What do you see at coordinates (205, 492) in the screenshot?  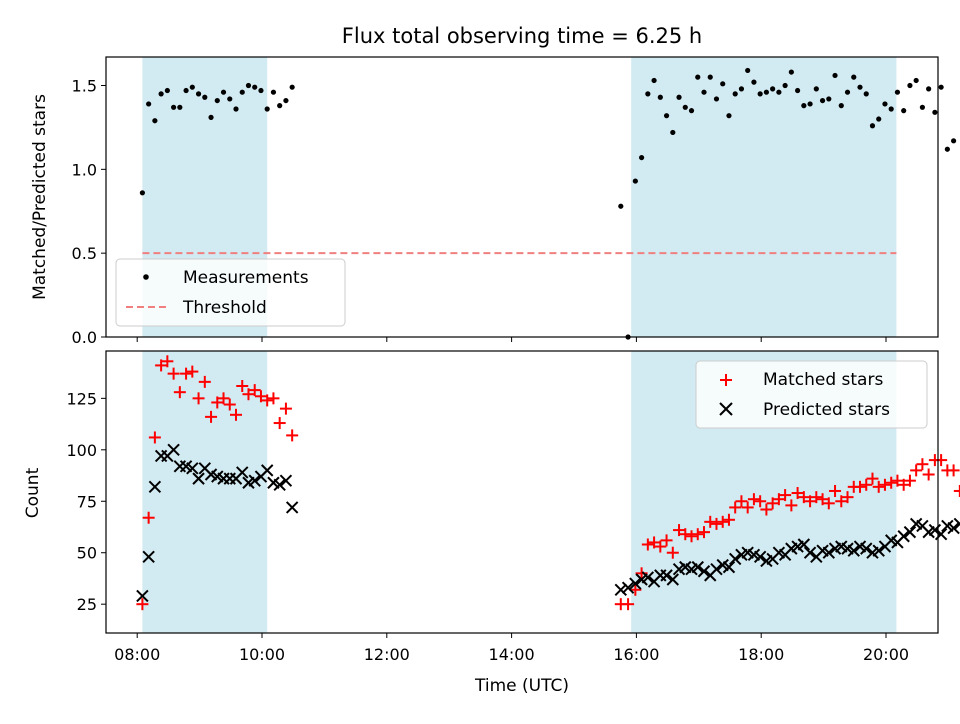 I see `bottom-shaded-band` at bounding box center [205, 492].